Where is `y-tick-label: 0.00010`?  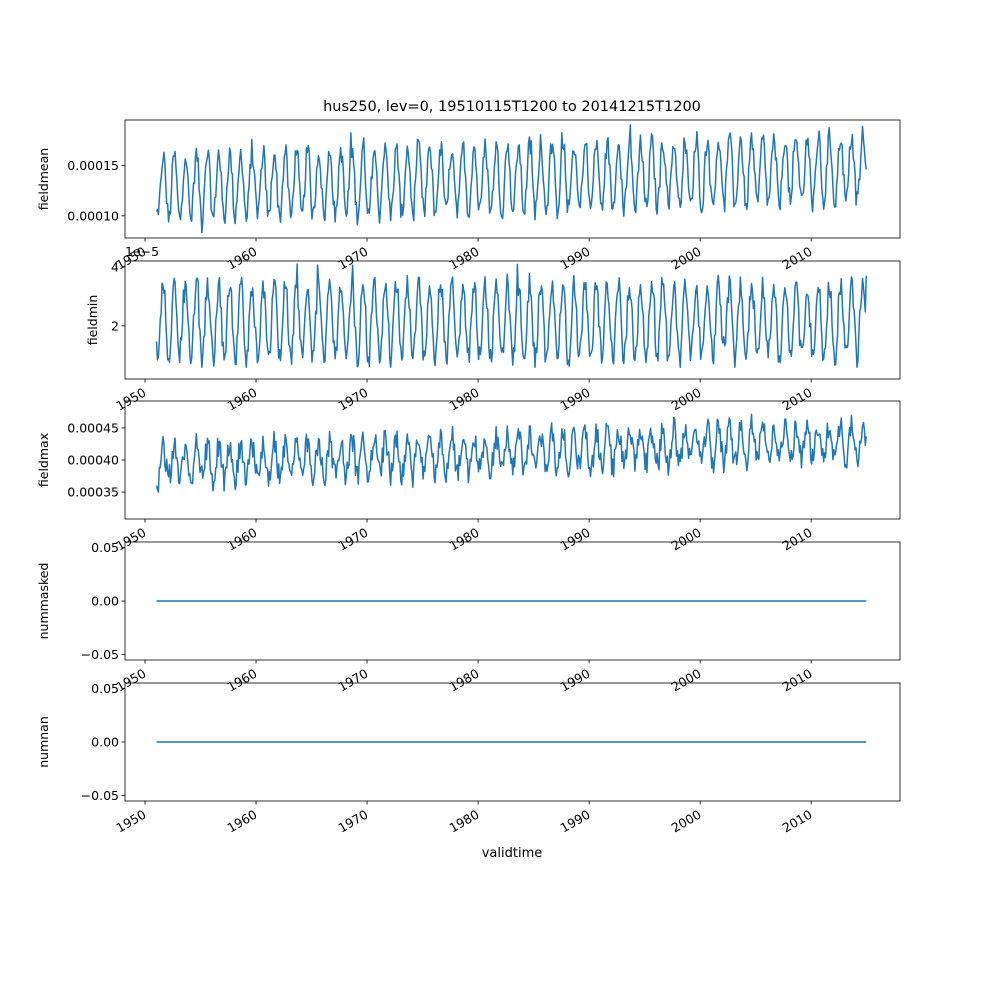 y-tick-label: 0.00010 is located at coordinates (93, 215).